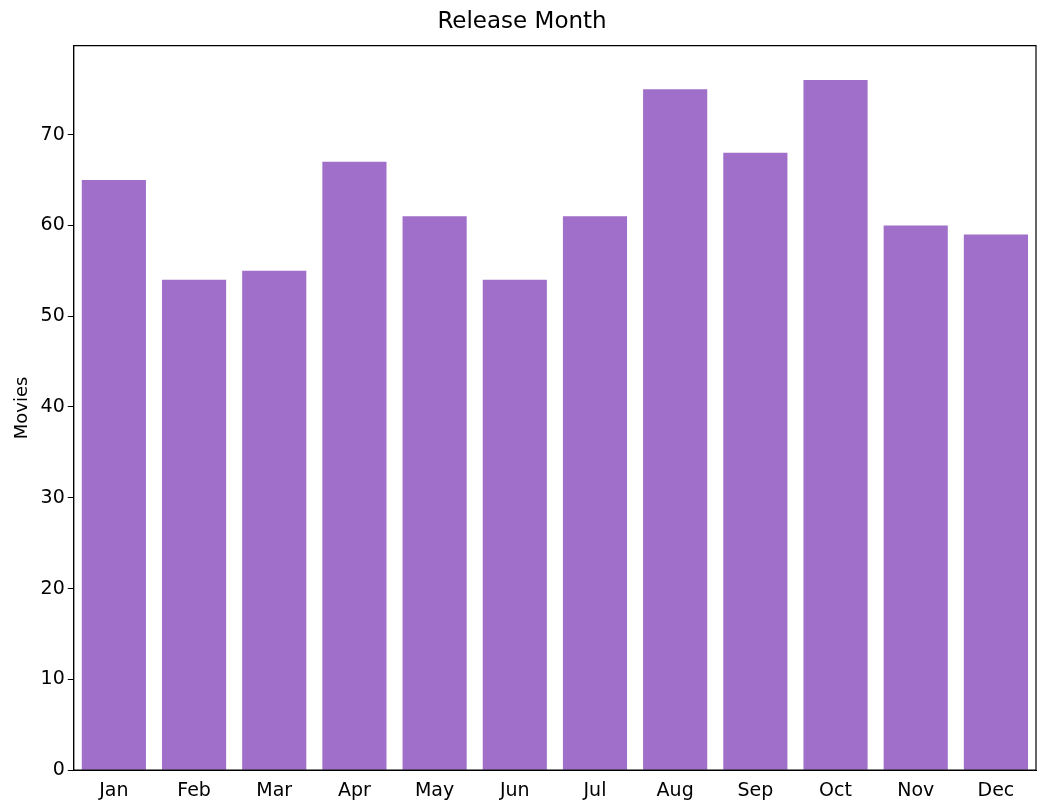 The height and width of the screenshot is (811, 1046). Describe the element at coordinates (52, 495) in the screenshot. I see `y-tick-label: 30` at that location.